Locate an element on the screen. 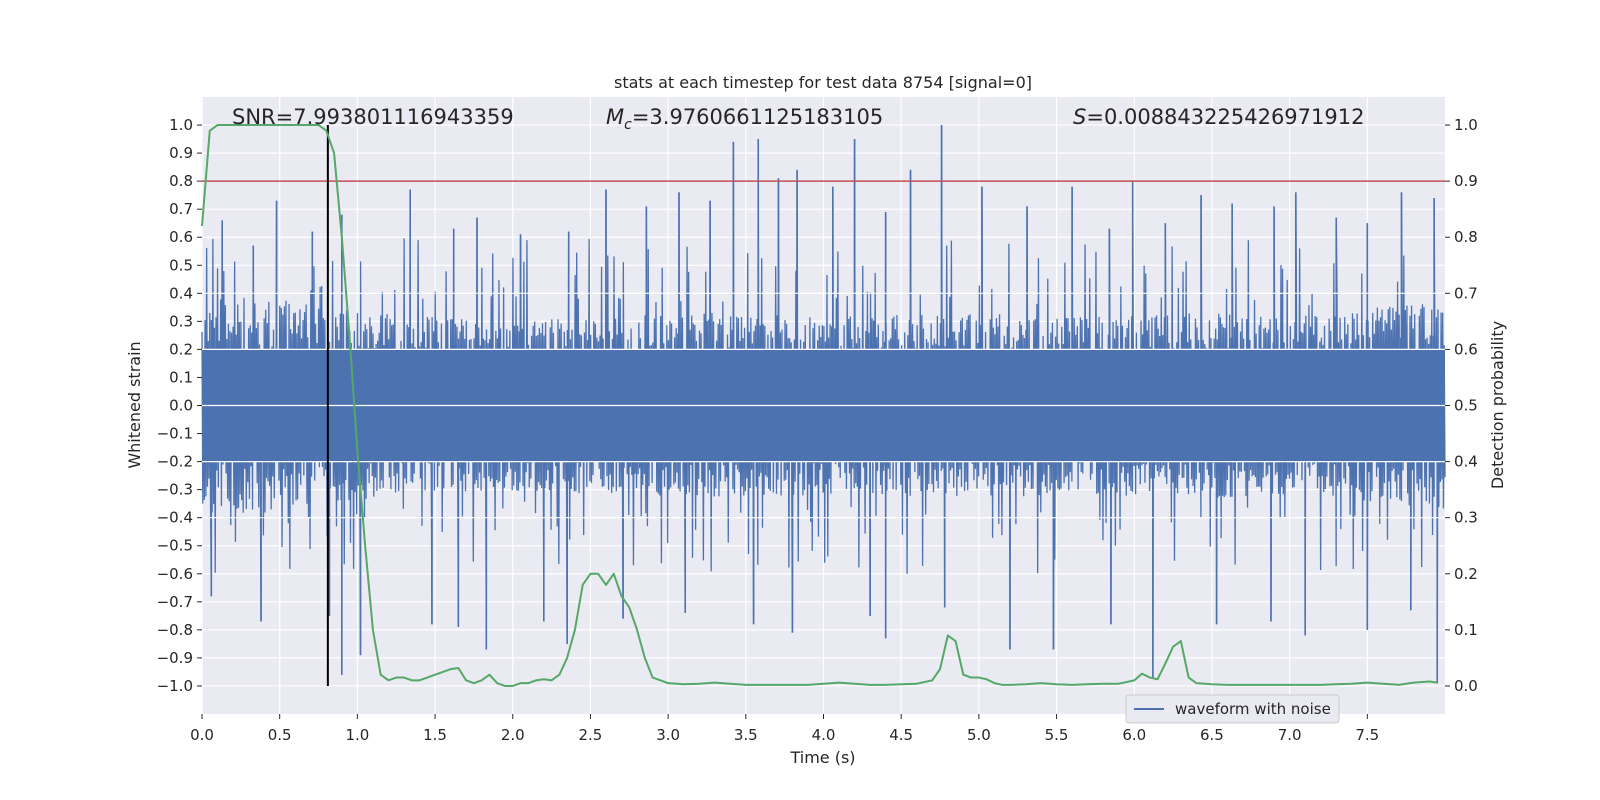 This screenshot has width=1600, height=800. legend-box is located at coordinates (1232, 709).